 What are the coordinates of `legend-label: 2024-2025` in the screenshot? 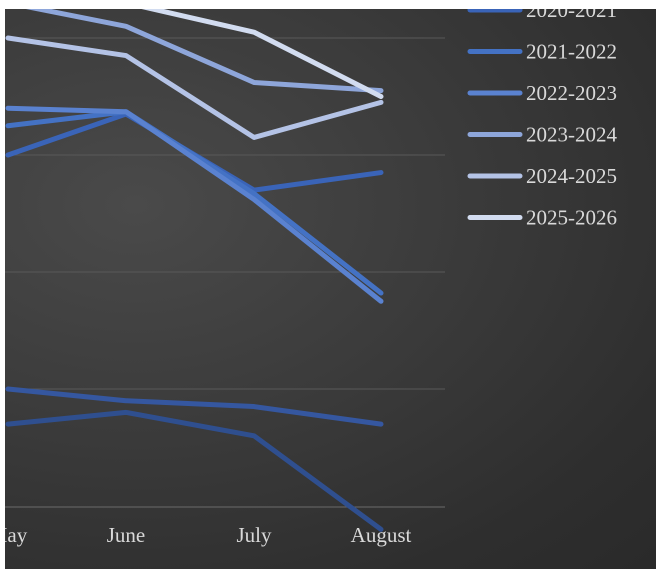 It's located at (571, 176).